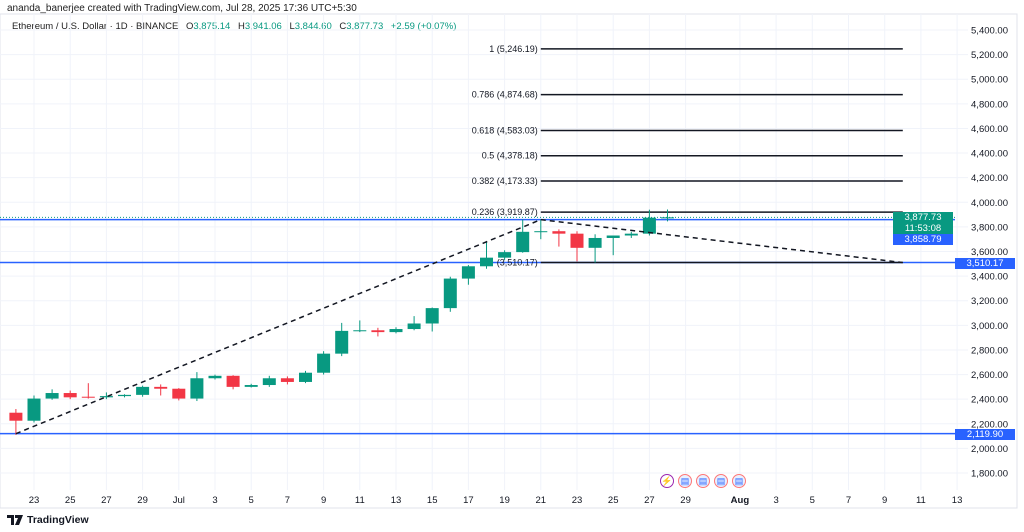 The image size is (1024, 532). Describe the element at coordinates (505, 212) in the screenshot. I see `fib-level-label: 0.236 (3,919.87)` at that location.